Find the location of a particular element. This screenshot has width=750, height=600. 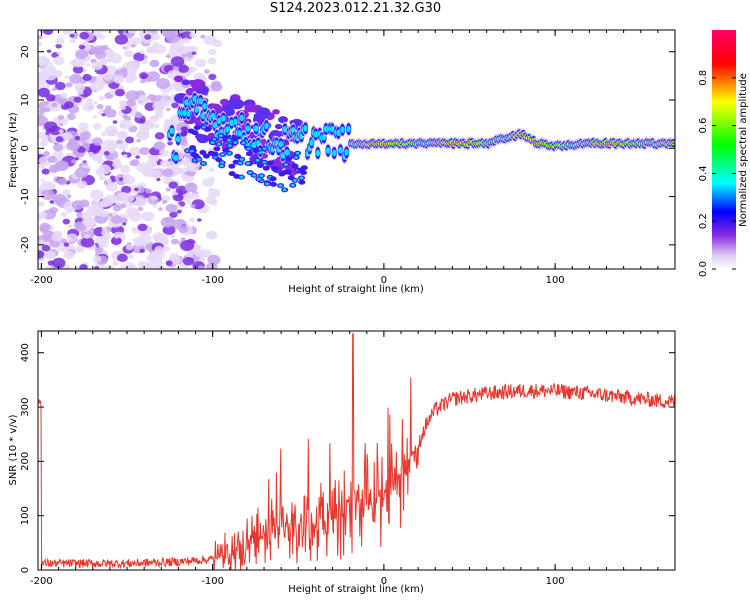

colorbar-tick-label: 0.2 is located at coordinates (703, 221).